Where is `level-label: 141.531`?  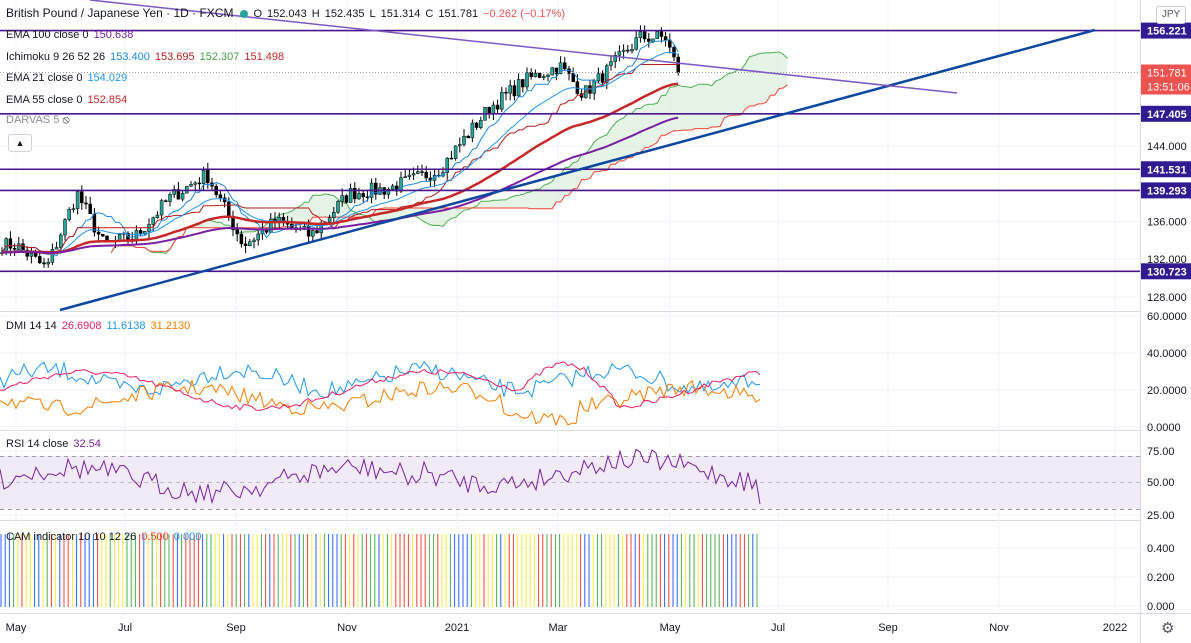
level-label: 141.531 is located at coordinates (1167, 170).